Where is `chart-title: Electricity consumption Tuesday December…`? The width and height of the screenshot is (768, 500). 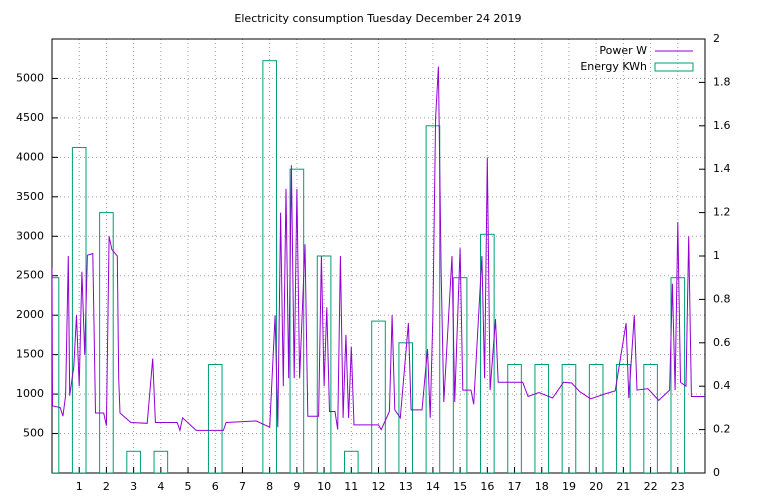
chart-title: Electricity consumption Tuesday December… is located at coordinates (377, 18).